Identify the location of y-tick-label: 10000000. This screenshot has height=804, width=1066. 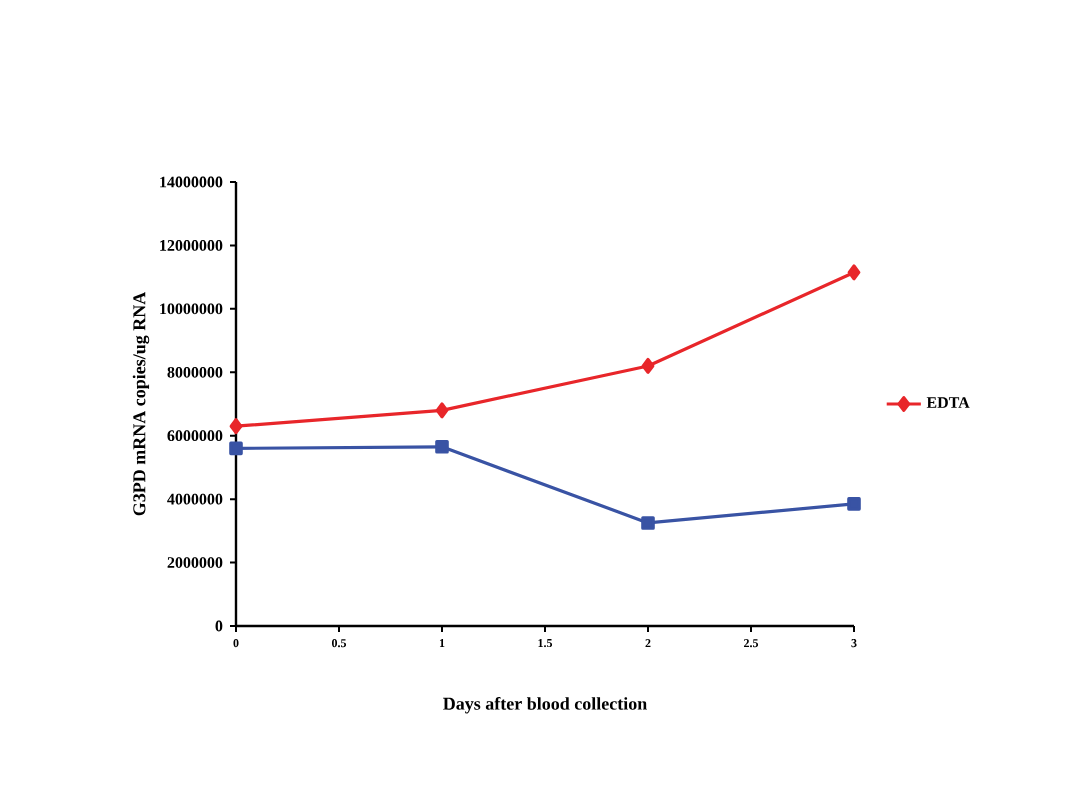
(191, 309).